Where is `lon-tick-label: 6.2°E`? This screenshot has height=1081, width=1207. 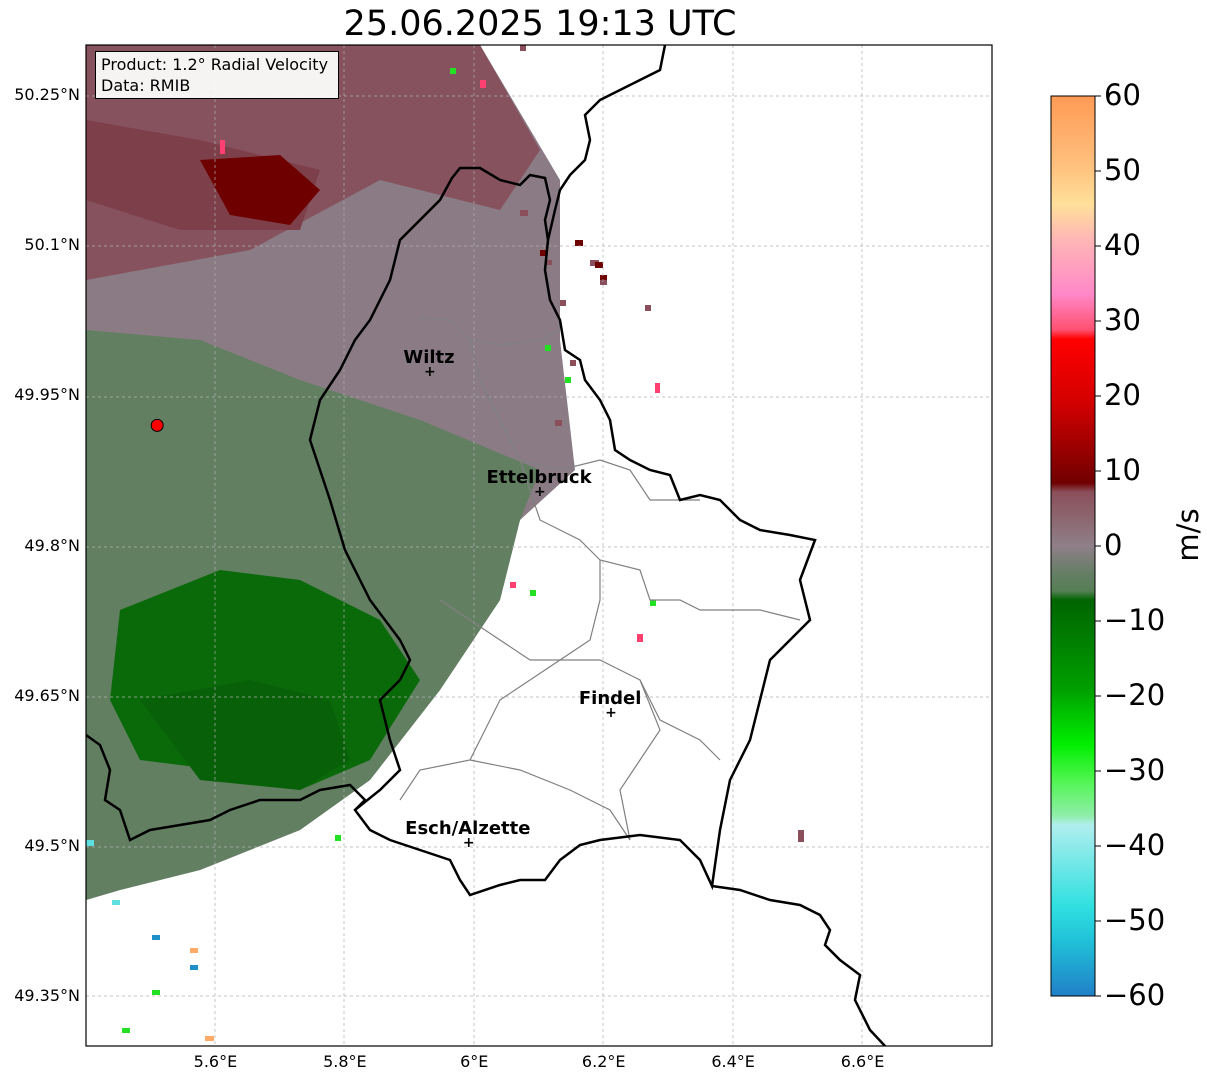 lon-tick-label: 6.2°E is located at coordinates (603, 1061).